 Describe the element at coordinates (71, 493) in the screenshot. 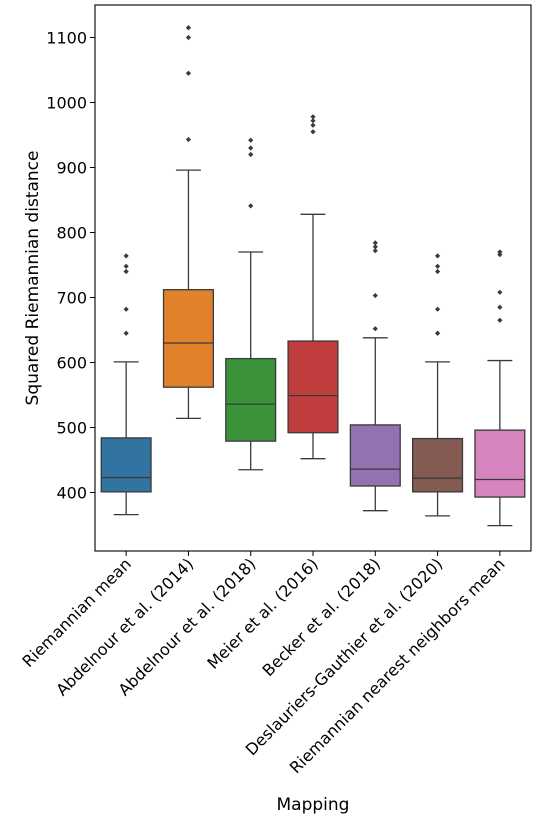

I see `y-tick-label: 400` at that location.